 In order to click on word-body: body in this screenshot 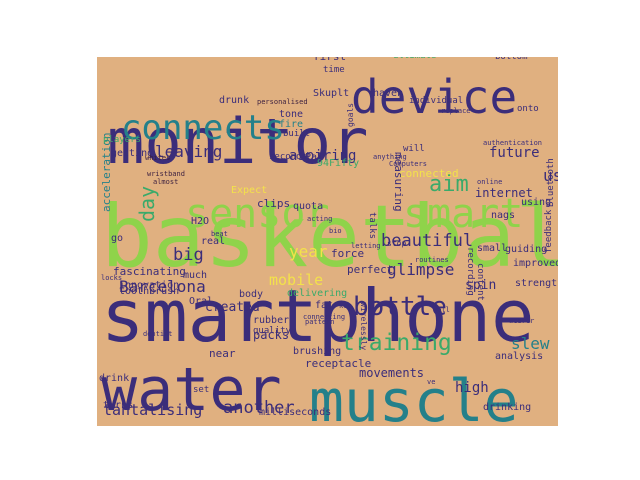, I will do `click(251, 294)`.